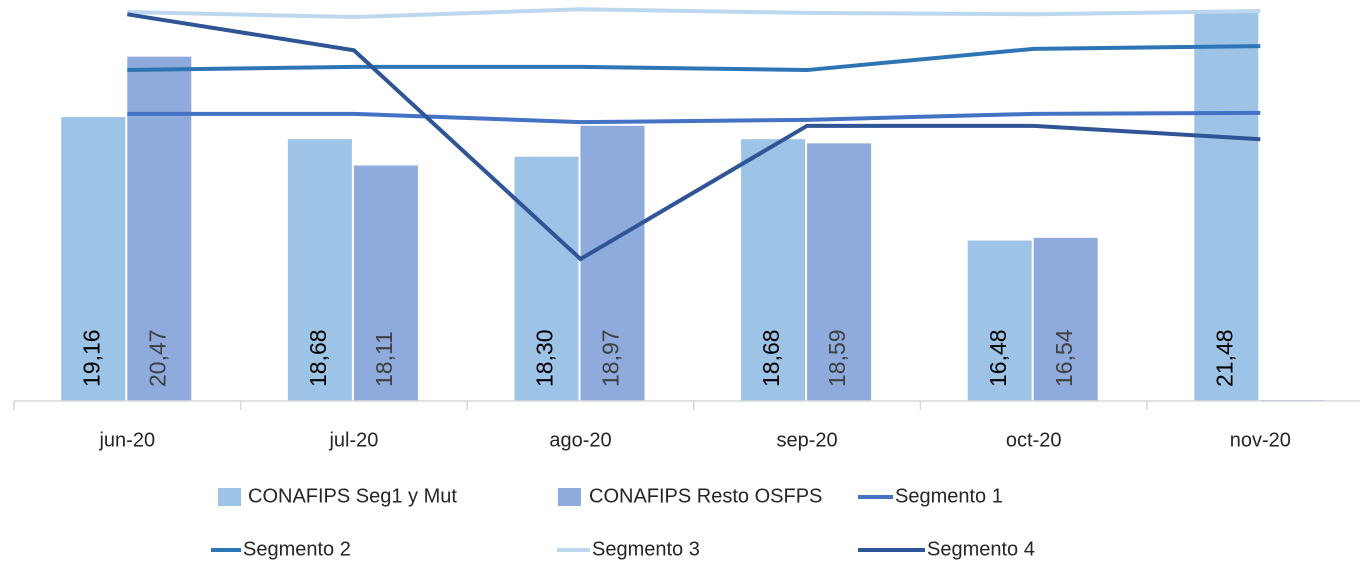 Image resolution: width=1360 pixels, height=563 pixels. What do you see at coordinates (157, 358) in the screenshot?
I see `data-label: 20,47` at bounding box center [157, 358].